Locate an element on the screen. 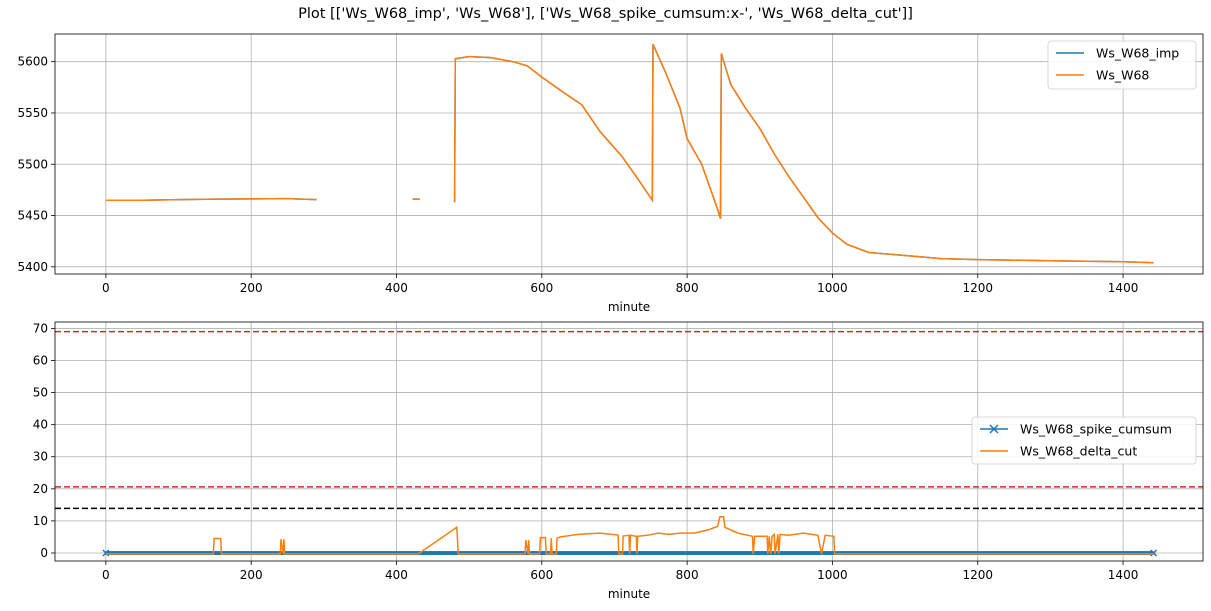 The image size is (1211, 611). legend: Ws_W68_spike_cumsum Ws_W68_delta_cut is located at coordinates (1084, 440).